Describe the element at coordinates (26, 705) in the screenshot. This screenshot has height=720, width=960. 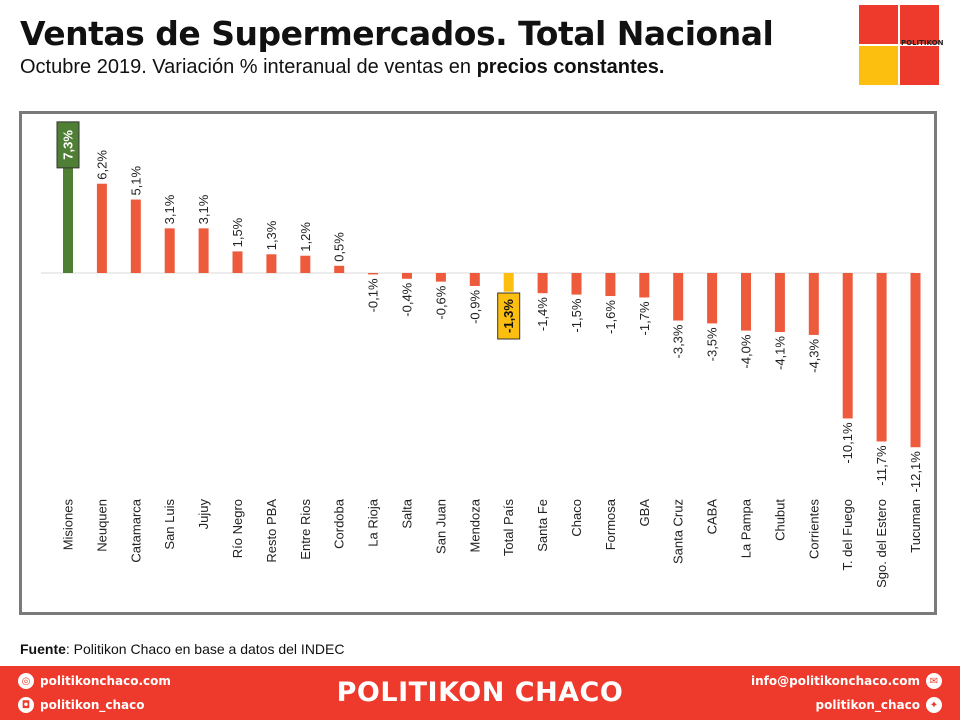
I see `instagram-icon: ◘` at that location.